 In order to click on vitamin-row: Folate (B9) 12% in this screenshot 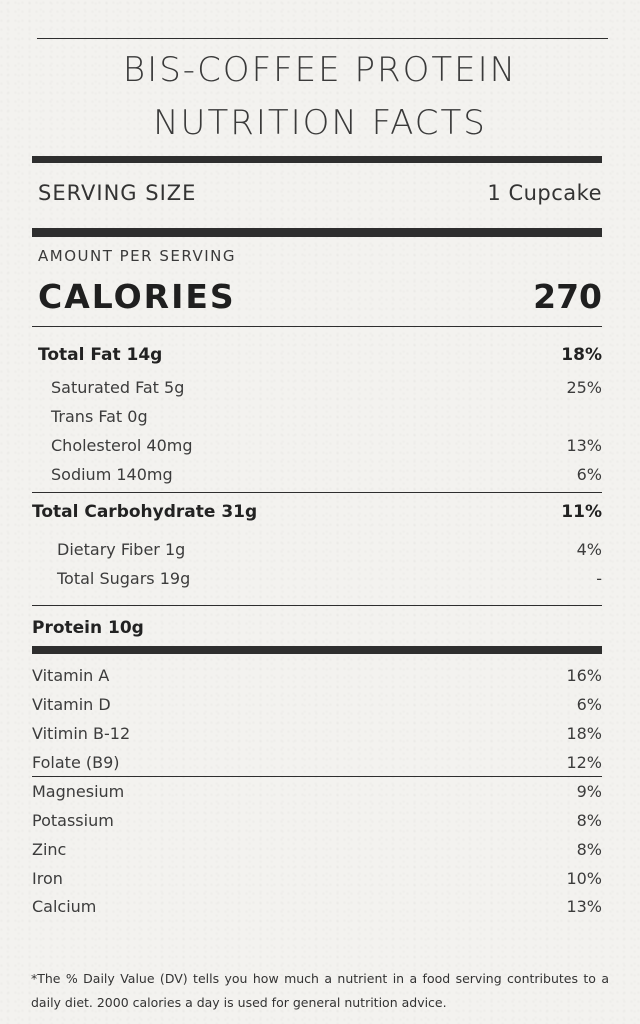, I will do `click(317, 762)`.